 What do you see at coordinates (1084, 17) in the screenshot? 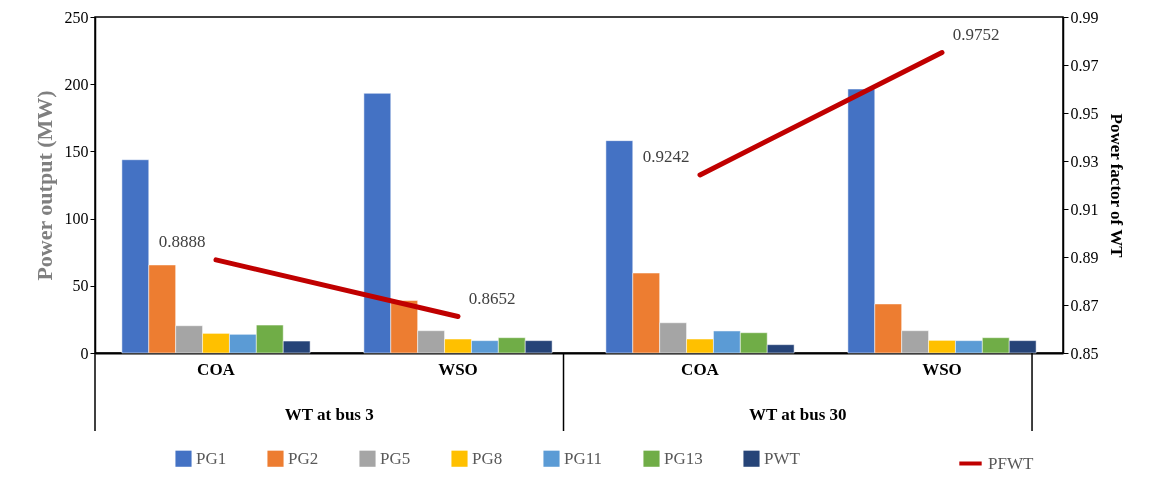
I see `y2-tick-label: 0.99` at bounding box center [1084, 17].